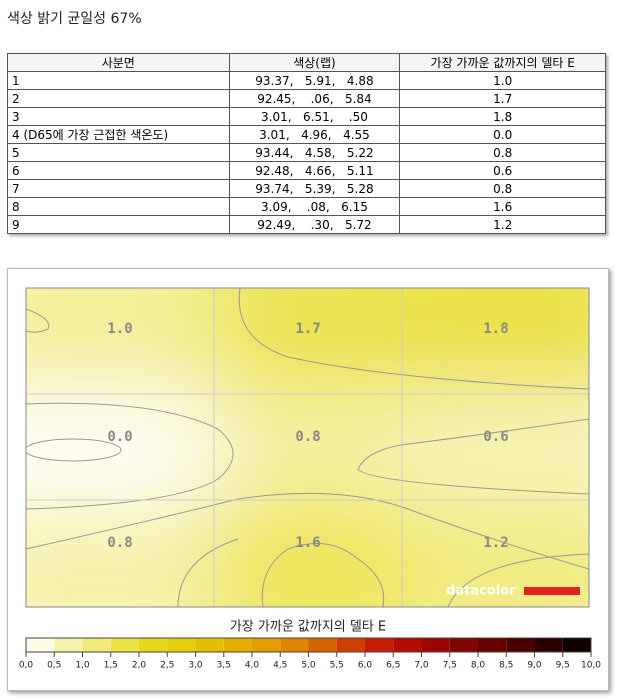  I want to click on legend-tick-label: 6,5, so click(393, 666).